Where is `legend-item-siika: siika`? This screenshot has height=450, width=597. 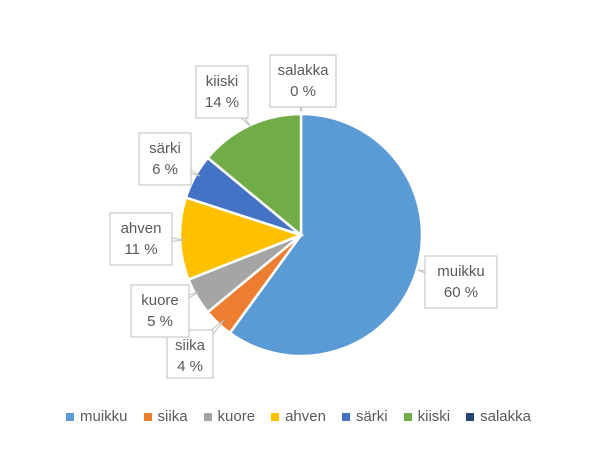
legend-item-siika: siika is located at coordinates (165, 416).